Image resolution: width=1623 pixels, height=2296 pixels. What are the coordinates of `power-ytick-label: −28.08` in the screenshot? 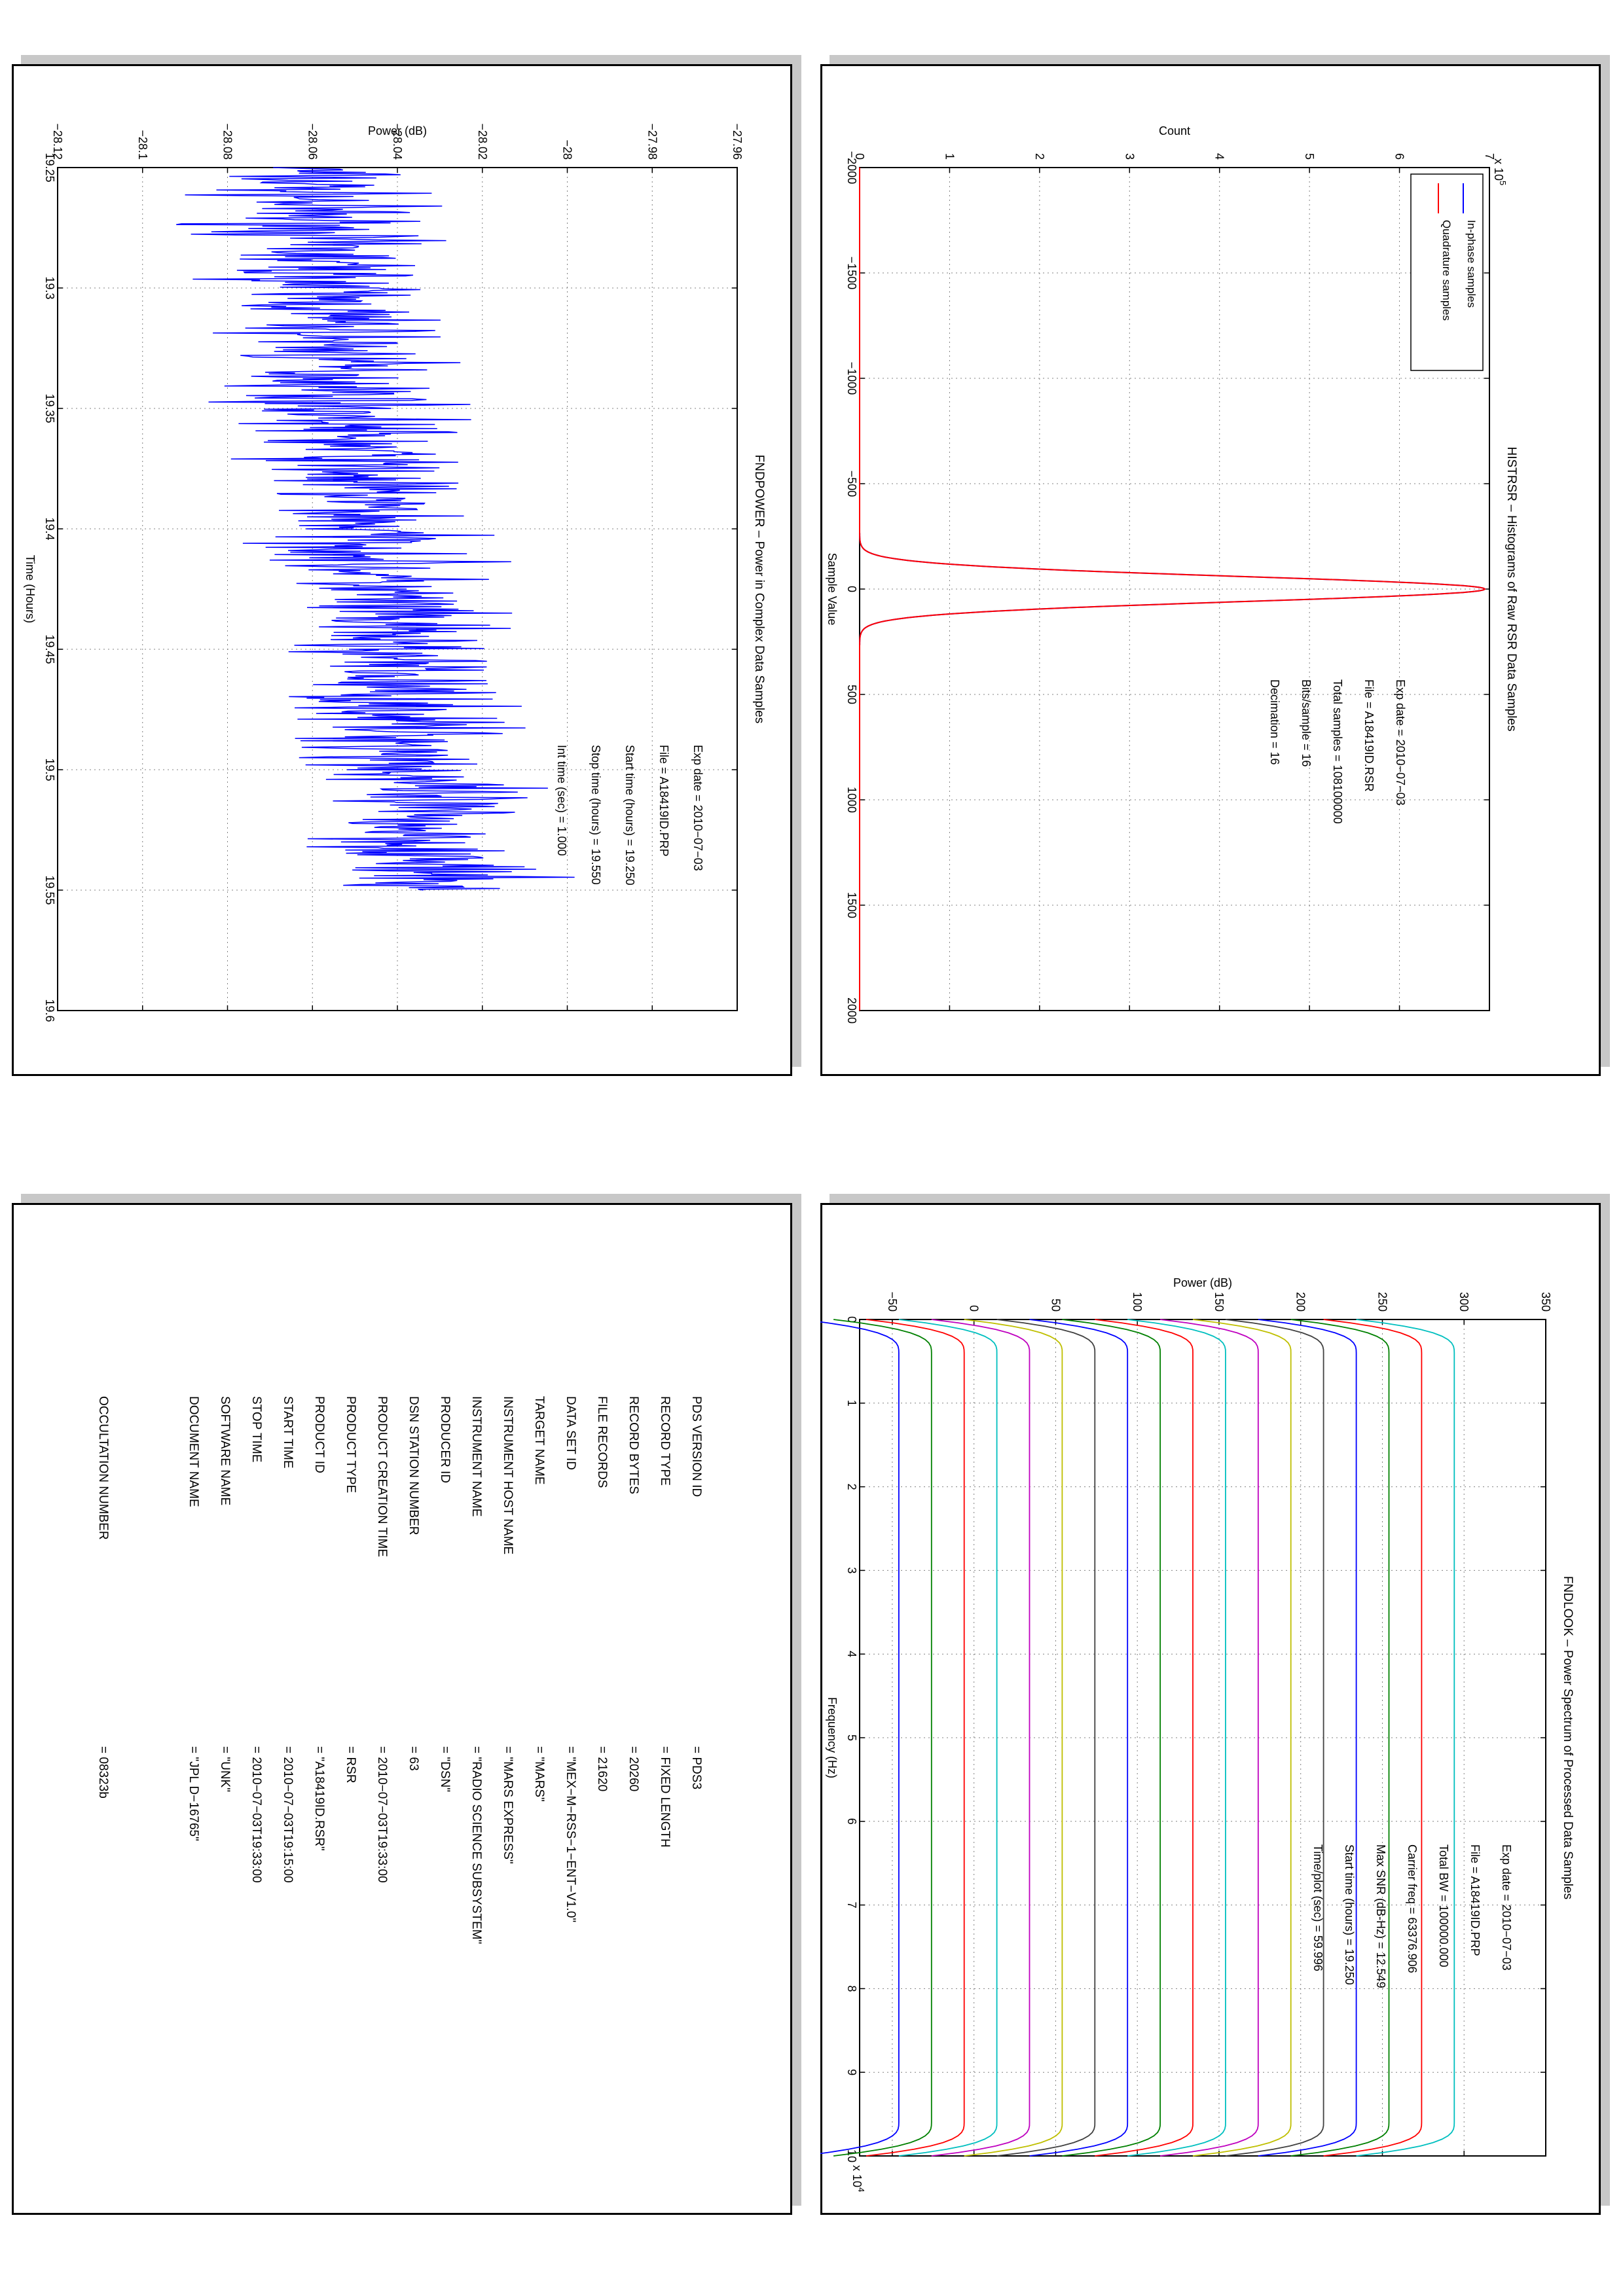 It's located at (227, 141).